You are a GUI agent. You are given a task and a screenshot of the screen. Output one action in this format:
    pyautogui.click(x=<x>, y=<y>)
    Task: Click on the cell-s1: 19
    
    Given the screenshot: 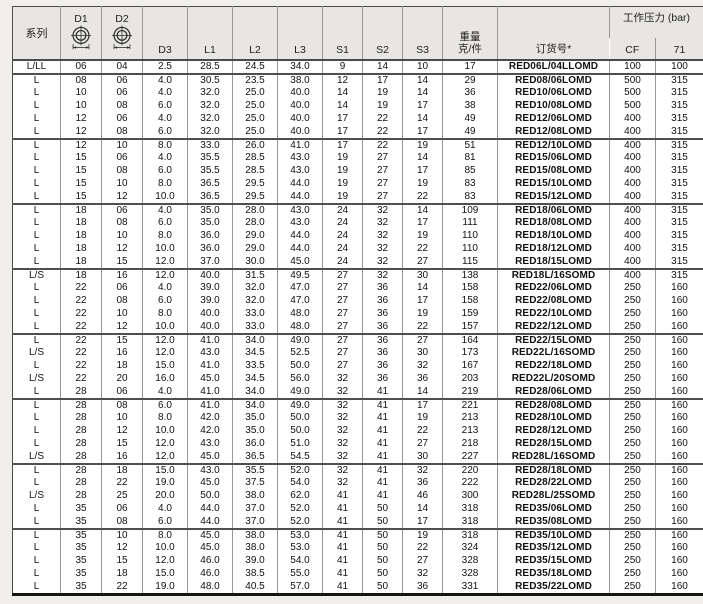 What is the action you would take?
    pyautogui.click(x=342, y=184)
    